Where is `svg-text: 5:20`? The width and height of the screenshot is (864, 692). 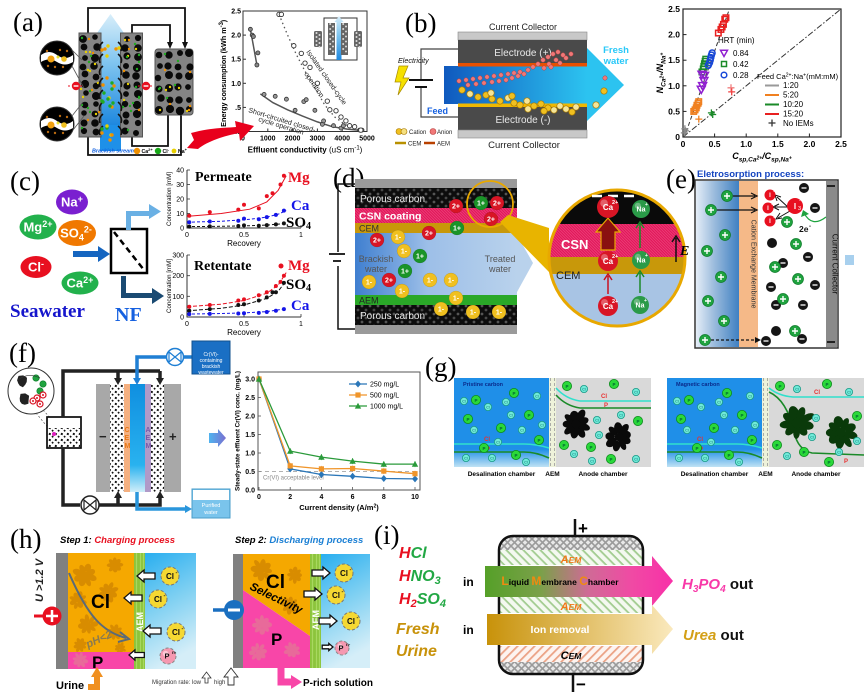 svg-text: 5:20 is located at coordinates (791, 95).